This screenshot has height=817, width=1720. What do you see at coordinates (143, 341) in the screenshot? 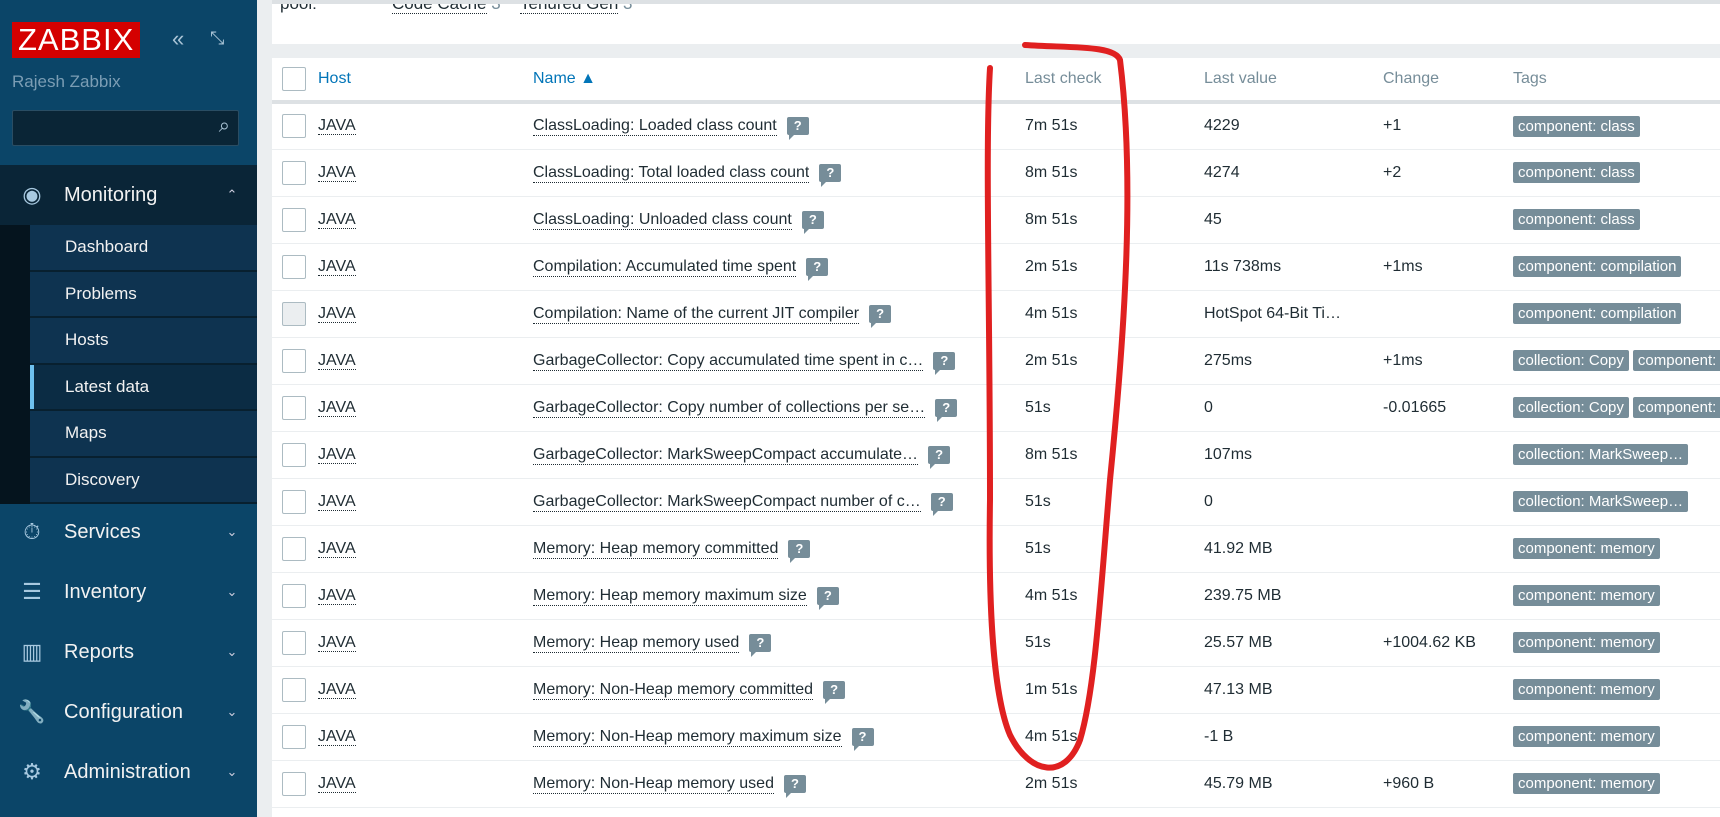
I see `submenu-item-hosts: Hosts` at bounding box center [143, 341].